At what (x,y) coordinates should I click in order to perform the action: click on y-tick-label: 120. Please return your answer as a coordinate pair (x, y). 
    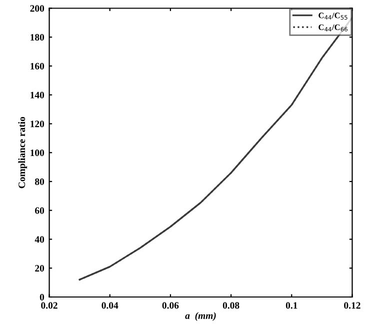
    Looking at the image, I should click on (37, 124).